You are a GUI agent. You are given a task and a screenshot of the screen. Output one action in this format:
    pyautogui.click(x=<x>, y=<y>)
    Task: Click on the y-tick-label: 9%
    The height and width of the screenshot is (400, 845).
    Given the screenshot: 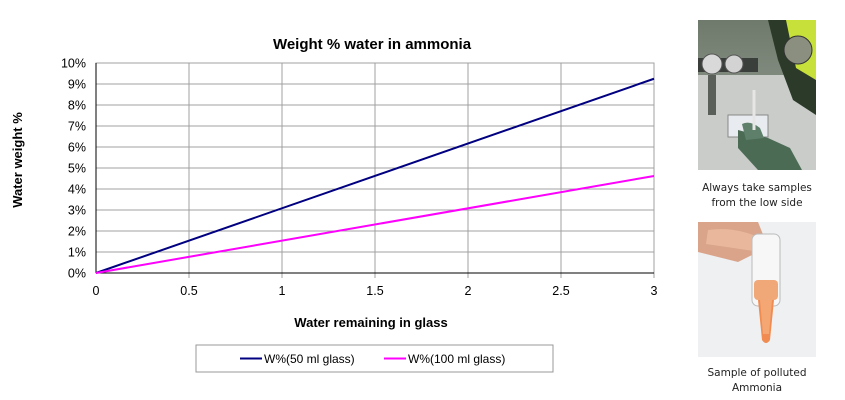 What is the action you would take?
    pyautogui.click(x=77, y=85)
    